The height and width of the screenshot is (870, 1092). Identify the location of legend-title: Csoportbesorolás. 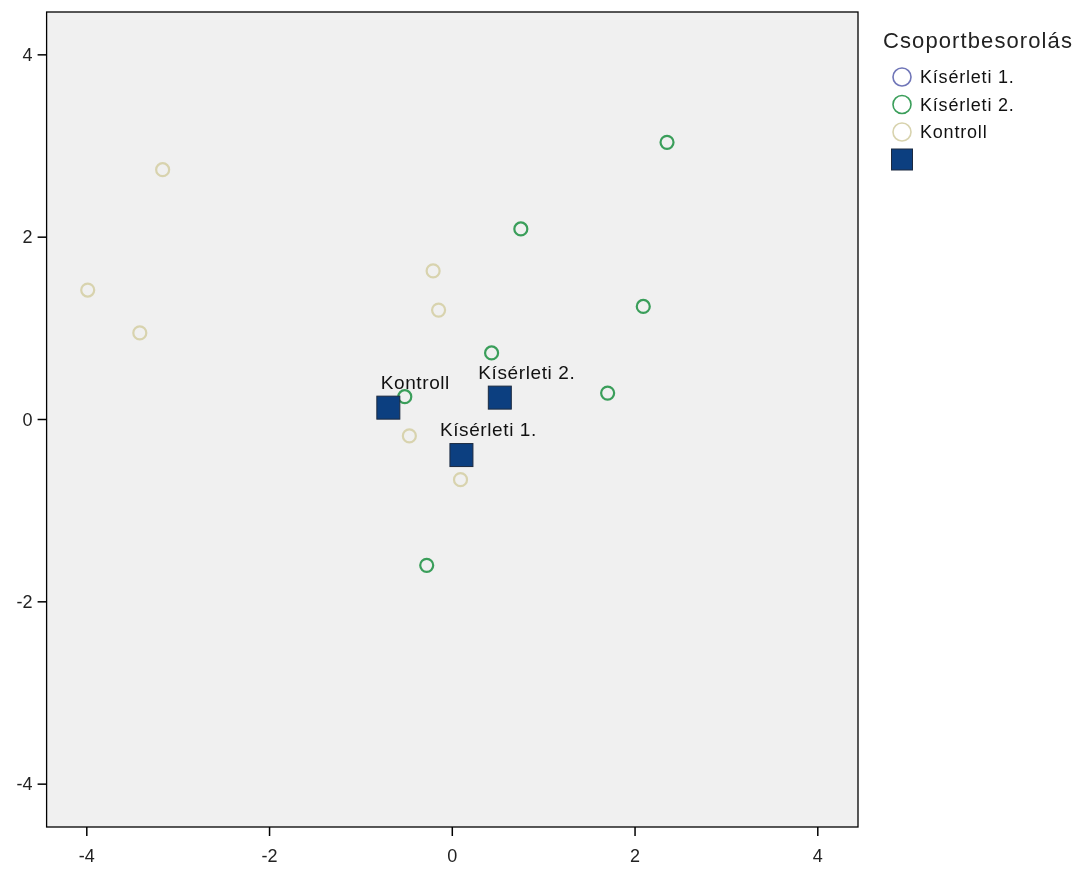
(978, 40).